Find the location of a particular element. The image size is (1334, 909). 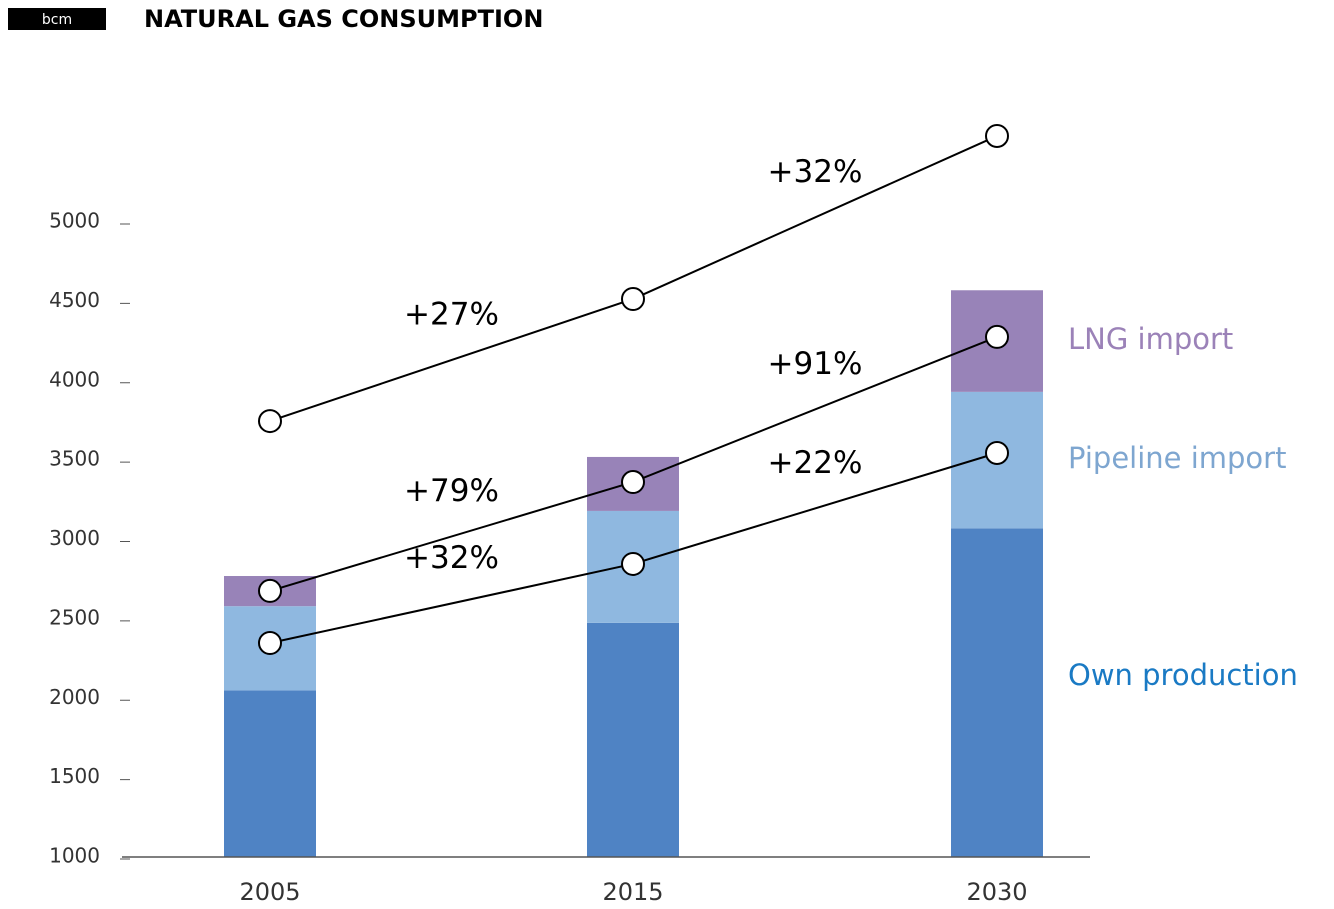

y-axis-label: bcm is located at coordinates (57, 20).